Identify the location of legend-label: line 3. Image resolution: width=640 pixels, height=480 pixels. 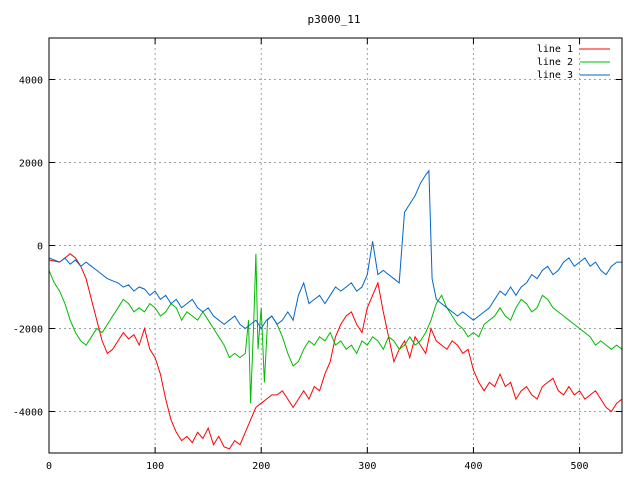
(555, 75).